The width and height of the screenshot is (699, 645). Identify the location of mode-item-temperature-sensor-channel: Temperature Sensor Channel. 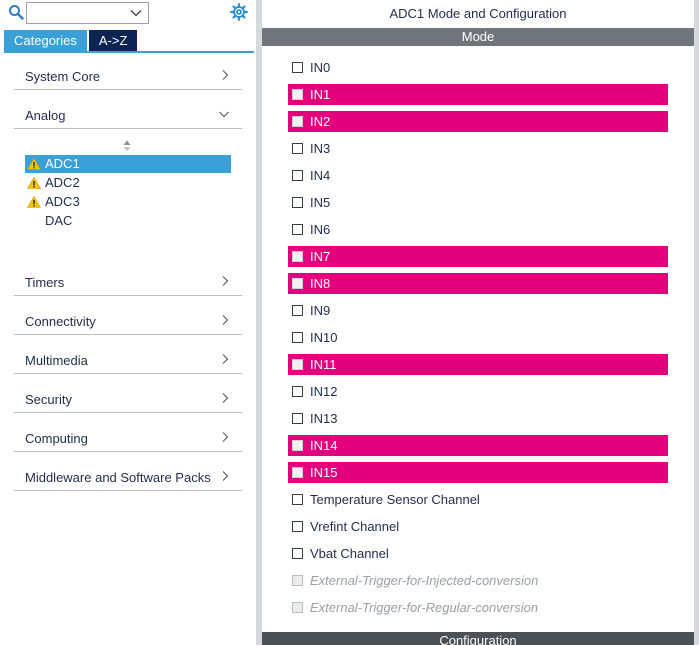
(478, 499).